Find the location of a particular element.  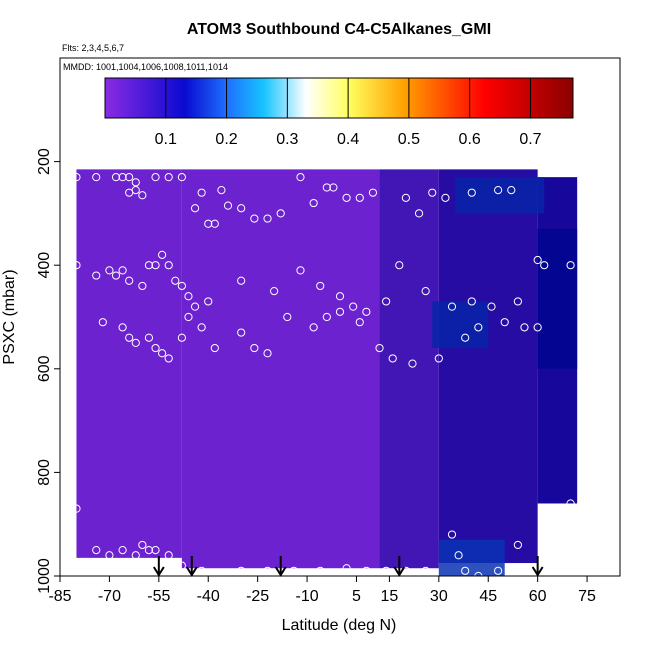

colorbar-tick-label: 0.4 is located at coordinates (348, 139).